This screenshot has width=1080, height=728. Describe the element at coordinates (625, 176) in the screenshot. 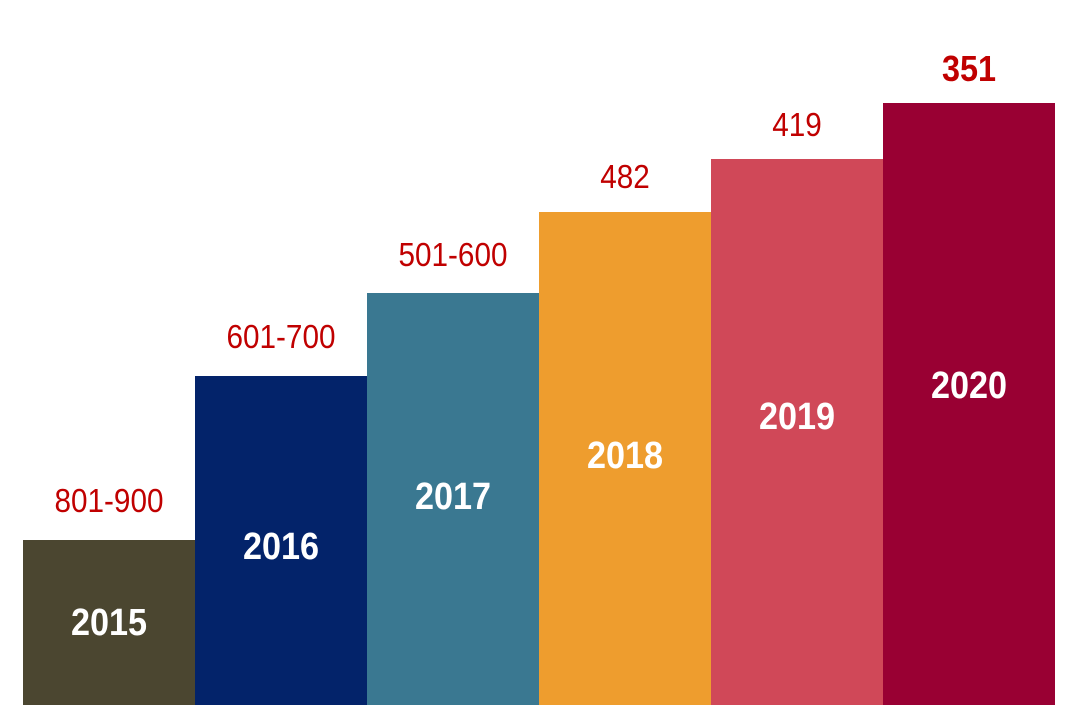

I see `rank-label-2018: 482` at that location.